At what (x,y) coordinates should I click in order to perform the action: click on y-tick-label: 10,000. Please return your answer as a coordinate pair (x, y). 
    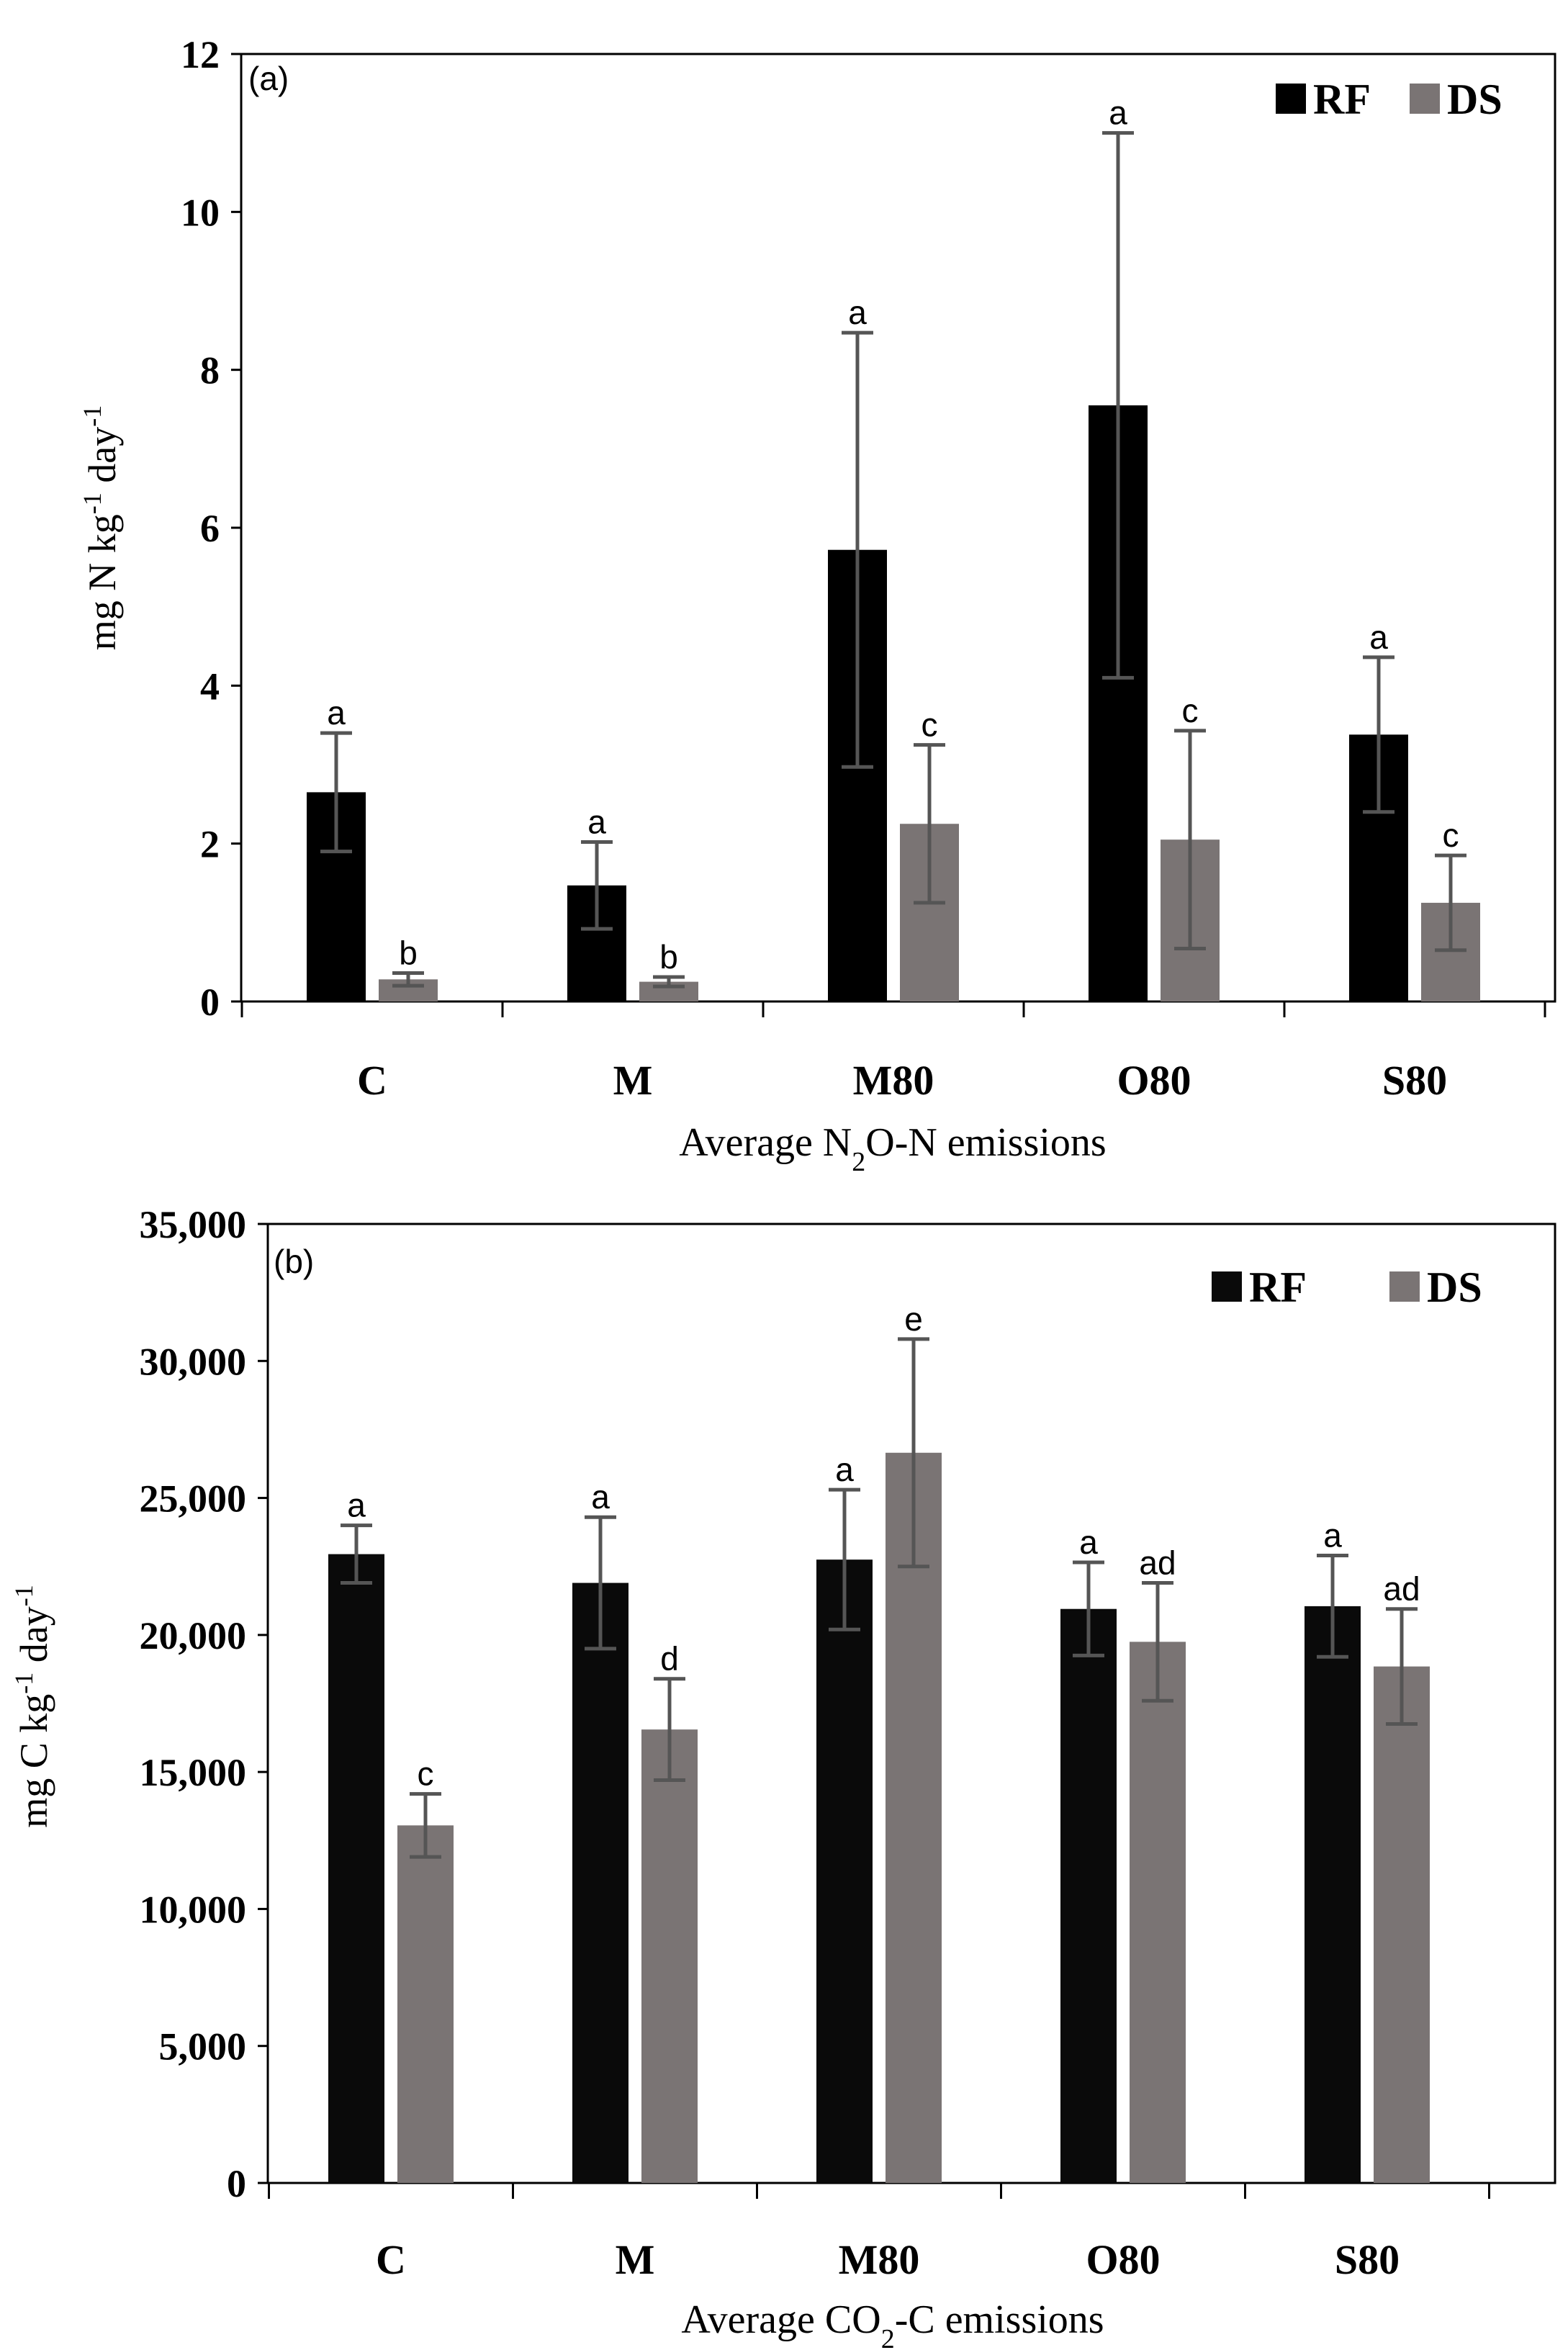
    Looking at the image, I should click on (193, 1909).